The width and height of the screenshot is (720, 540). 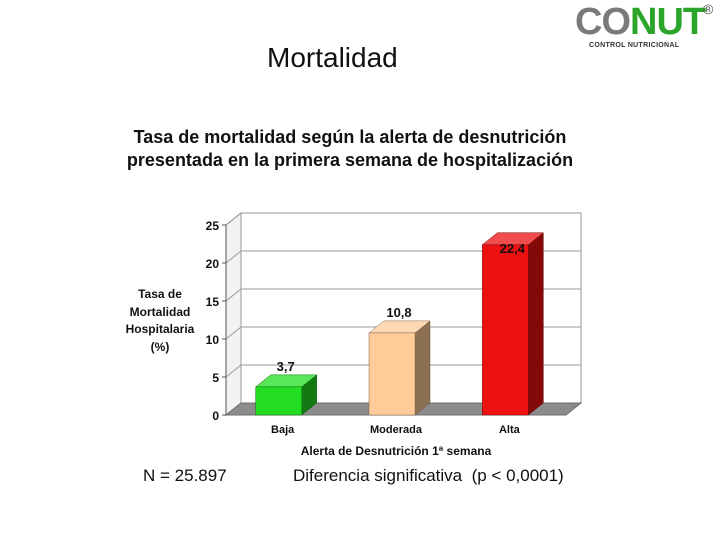 What do you see at coordinates (536, 324) in the screenshot?
I see `bar-side-alta` at bounding box center [536, 324].